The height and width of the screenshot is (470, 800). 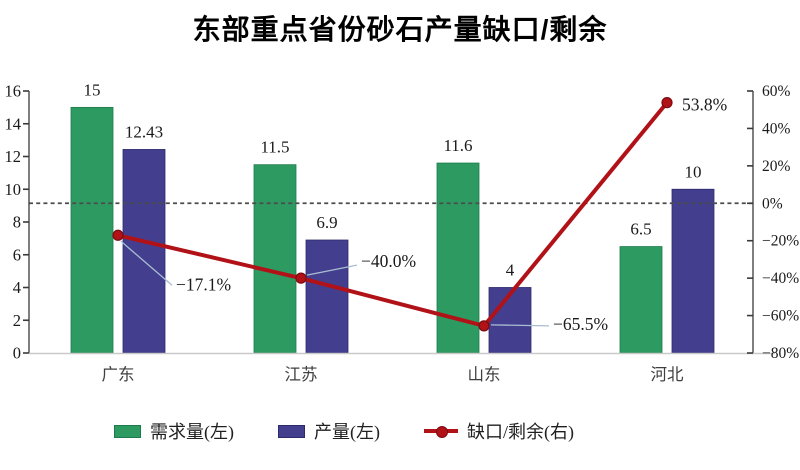 What do you see at coordinates (291, 431) in the screenshot?
I see `production-swatch-icon` at bounding box center [291, 431].